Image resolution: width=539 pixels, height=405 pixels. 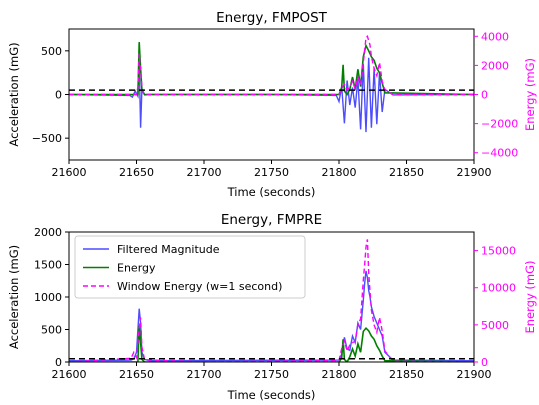 I want to click on legend-box, so click(x=190, y=267).